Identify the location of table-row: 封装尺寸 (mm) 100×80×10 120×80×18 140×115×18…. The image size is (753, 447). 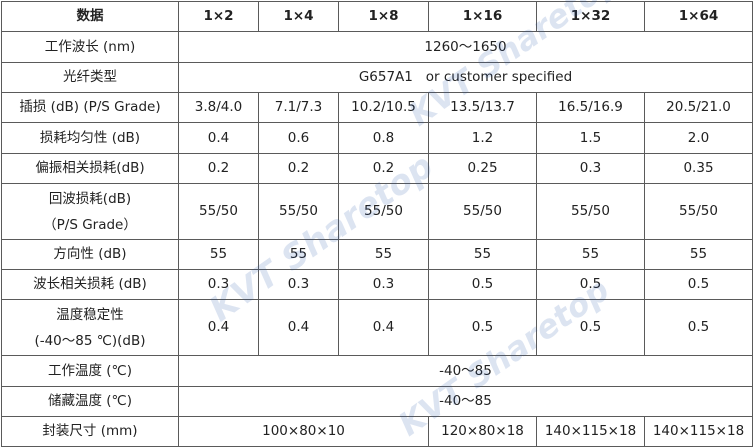
(377, 431).